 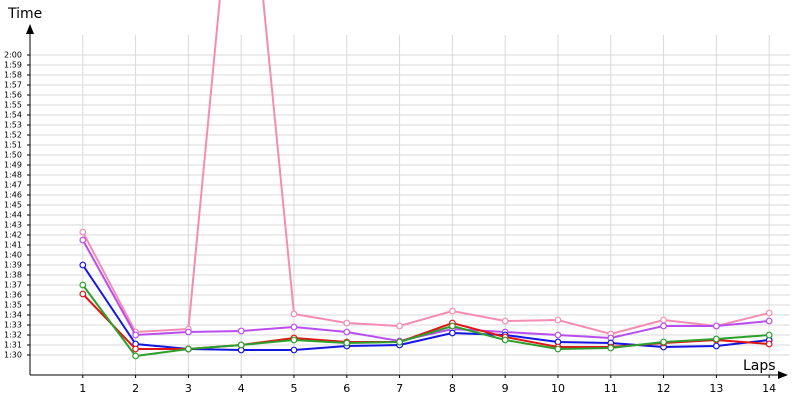 I want to click on y-tick-label: 1:40, so click(x=13, y=255).